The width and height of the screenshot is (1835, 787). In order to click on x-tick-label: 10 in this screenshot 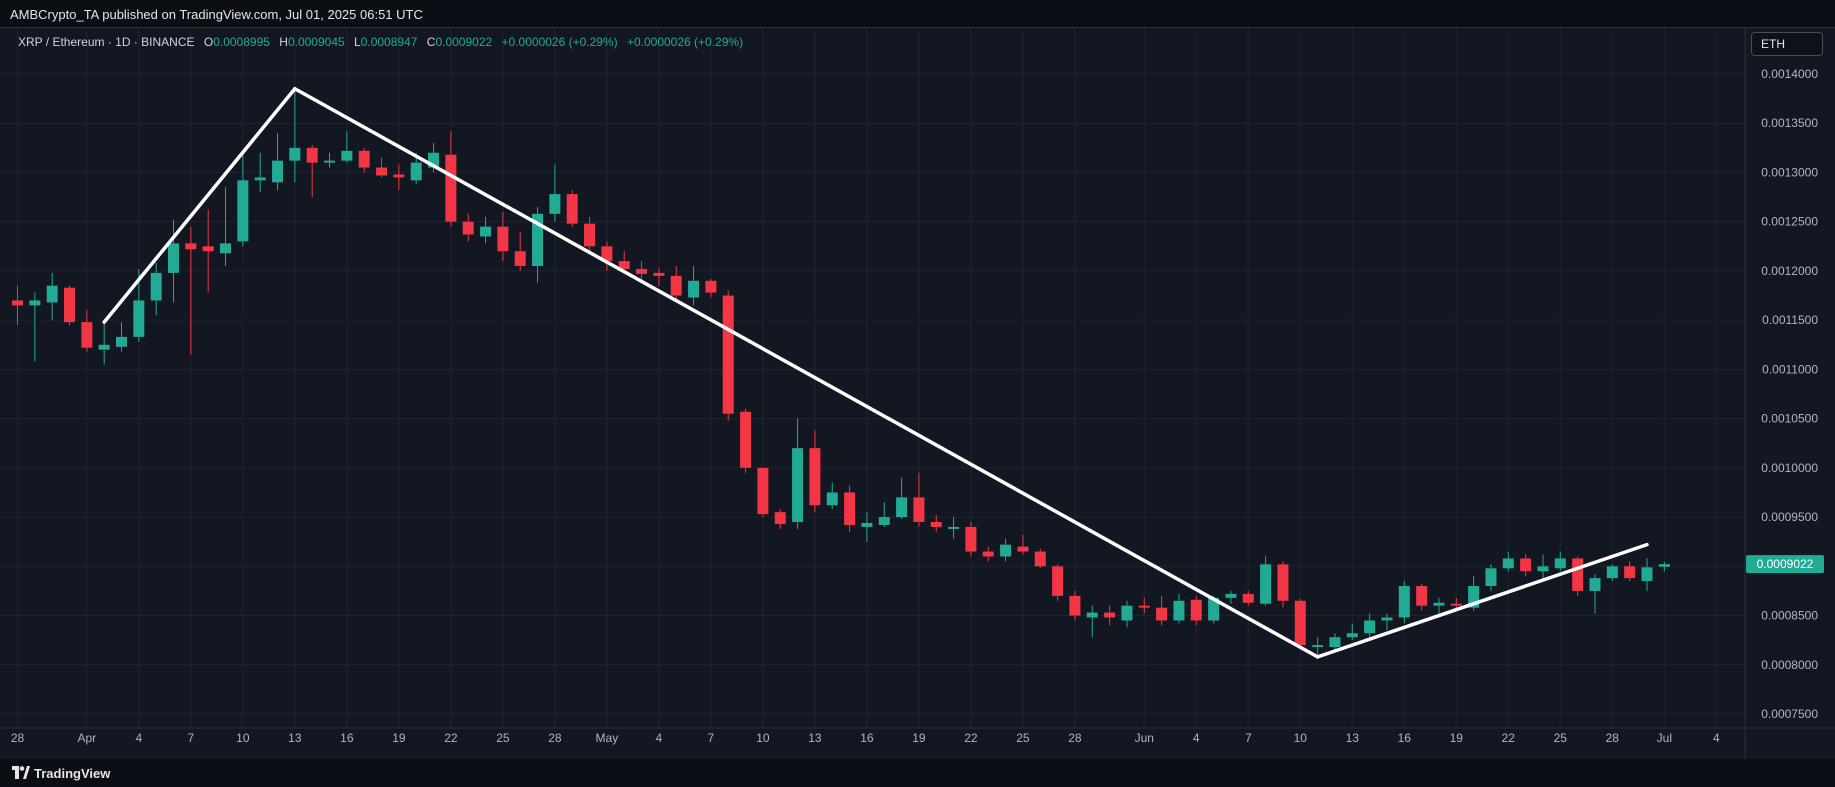, I will do `click(243, 738)`.